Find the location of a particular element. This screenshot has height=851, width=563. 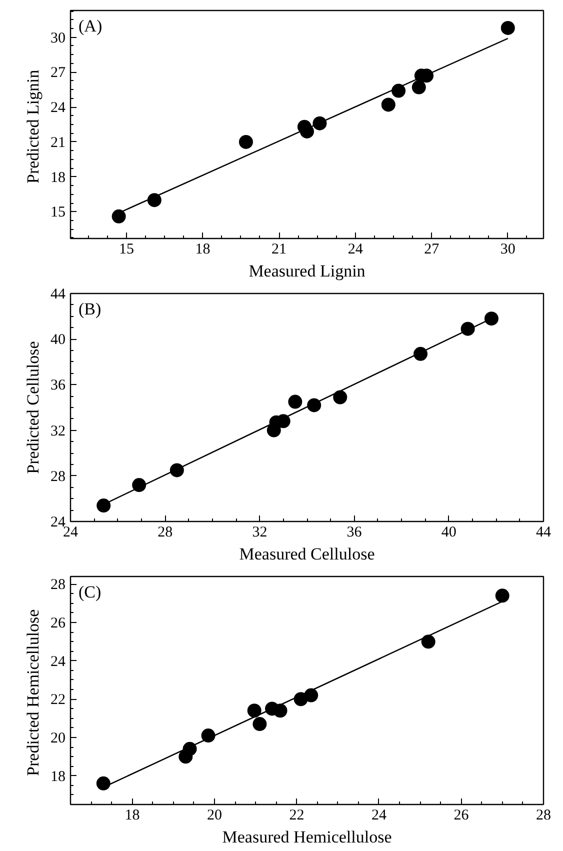

y-tick-label: 15 is located at coordinates (58, 212).